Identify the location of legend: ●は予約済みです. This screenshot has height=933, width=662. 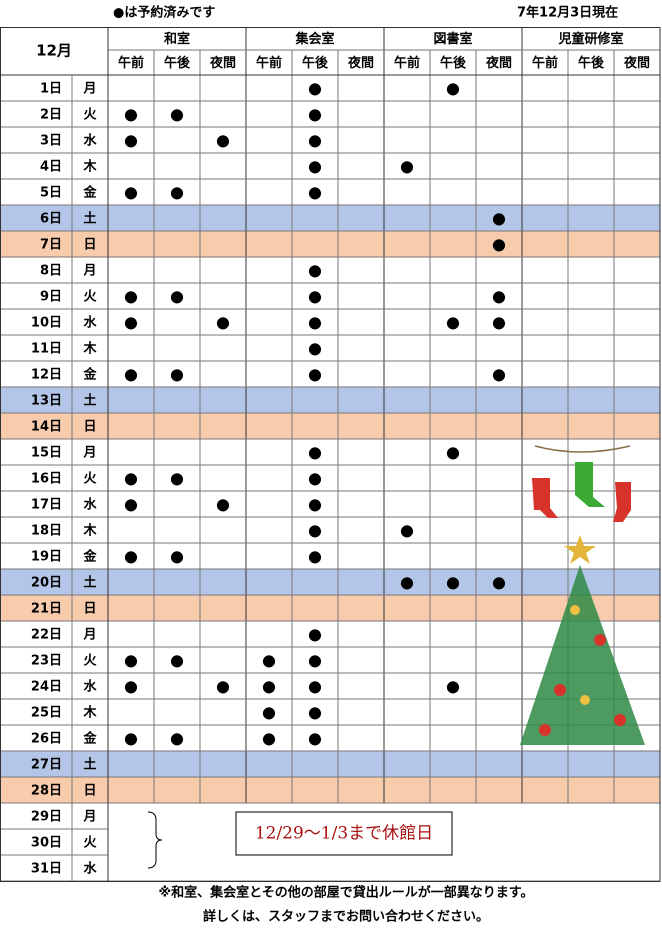
(164, 13).